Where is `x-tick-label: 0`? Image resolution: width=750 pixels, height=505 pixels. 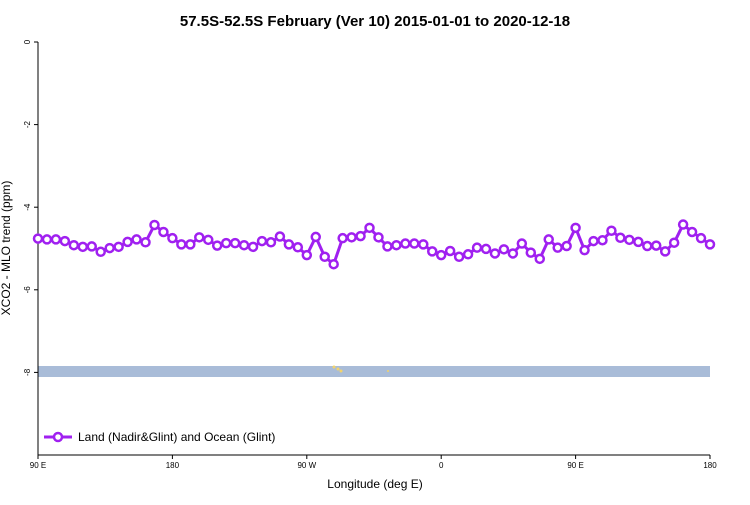 x-tick-label: 0 is located at coordinates (441, 465).